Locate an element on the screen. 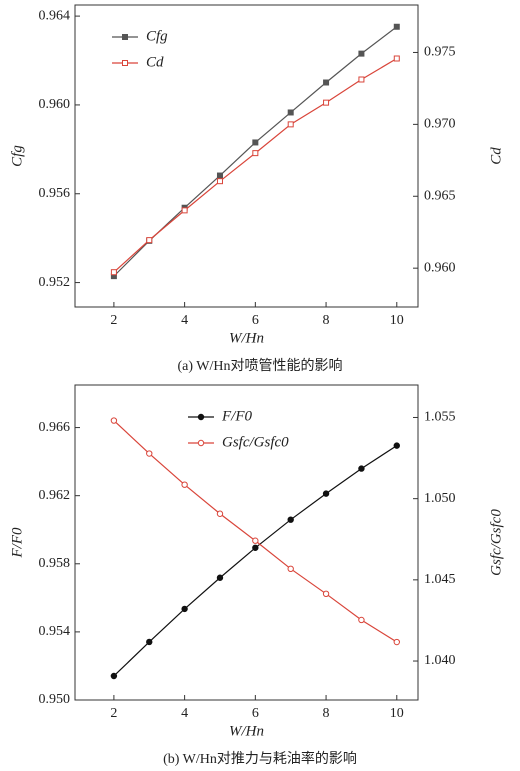 The height and width of the screenshot is (771, 520). y2-tick-label: 1.040 is located at coordinates (440, 660).